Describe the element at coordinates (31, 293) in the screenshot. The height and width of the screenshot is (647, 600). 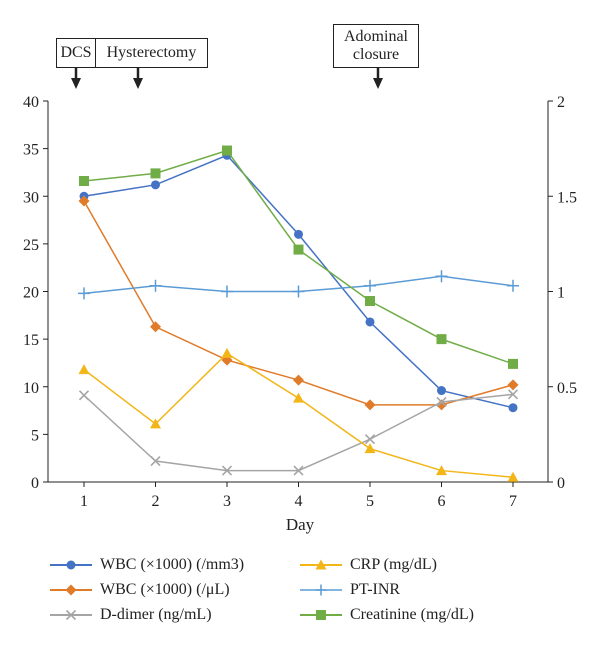
I see `y-tick-label: 20` at that location.